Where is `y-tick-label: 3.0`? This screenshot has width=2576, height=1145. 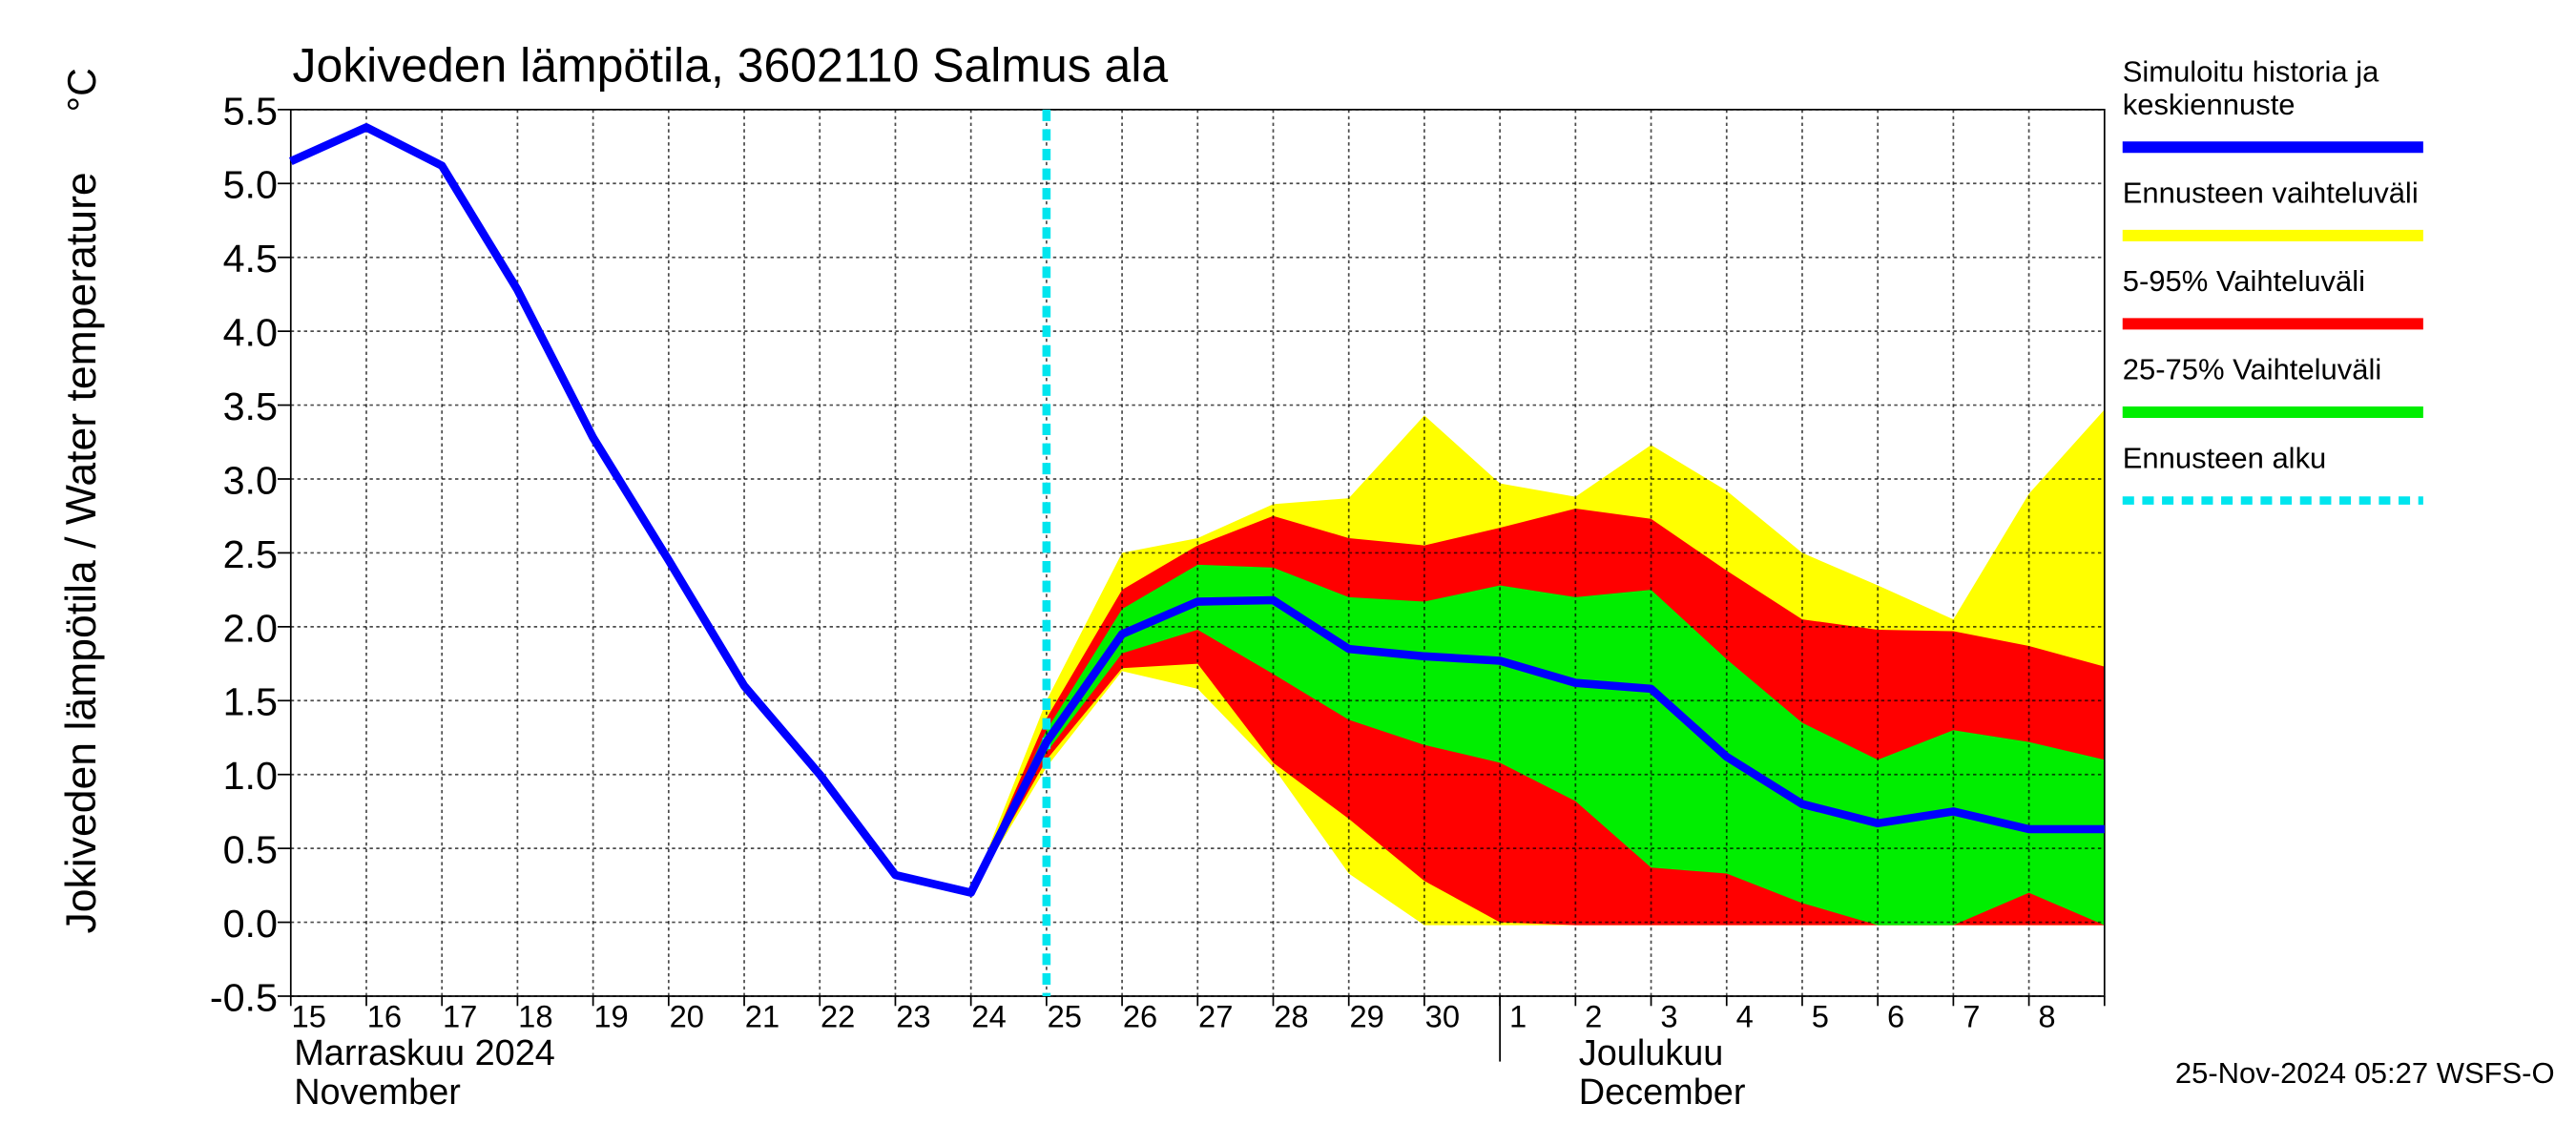 y-tick-label: 3.0 is located at coordinates (250, 481).